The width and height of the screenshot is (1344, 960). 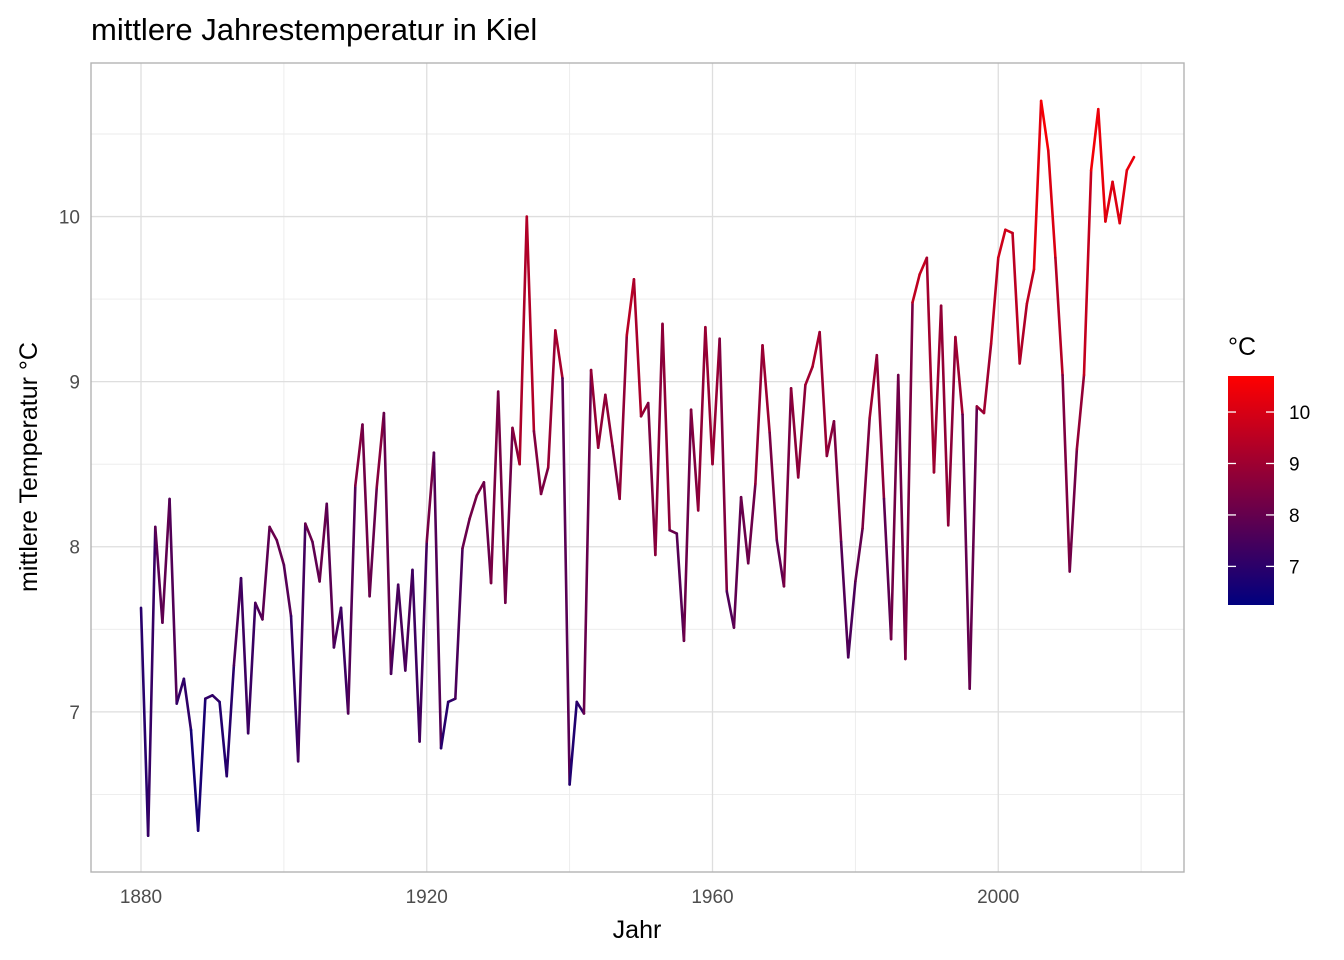 What do you see at coordinates (427, 897) in the screenshot?
I see `x-tick-label: 1920` at bounding box center [427, 897].